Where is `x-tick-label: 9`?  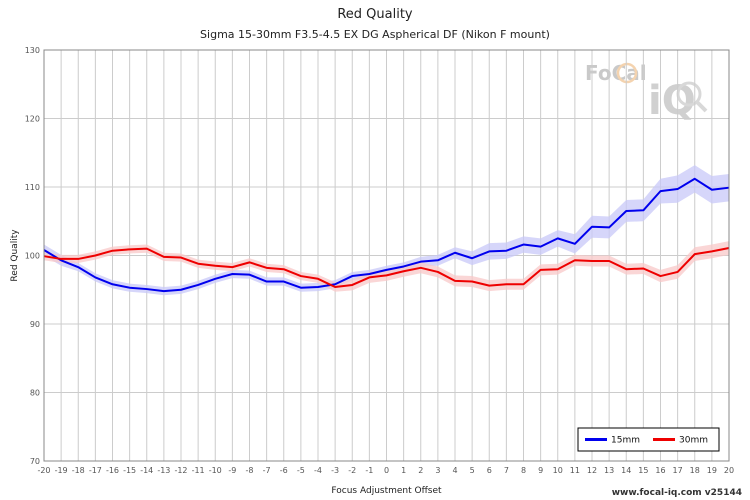 x-tick-label: 9 is located at coordinates (540, 470).